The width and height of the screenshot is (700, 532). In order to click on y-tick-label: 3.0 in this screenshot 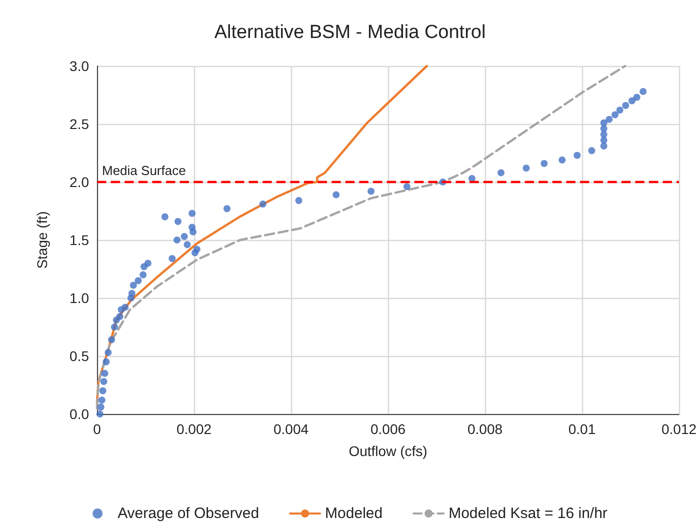, I will do `click(80, 66)`.